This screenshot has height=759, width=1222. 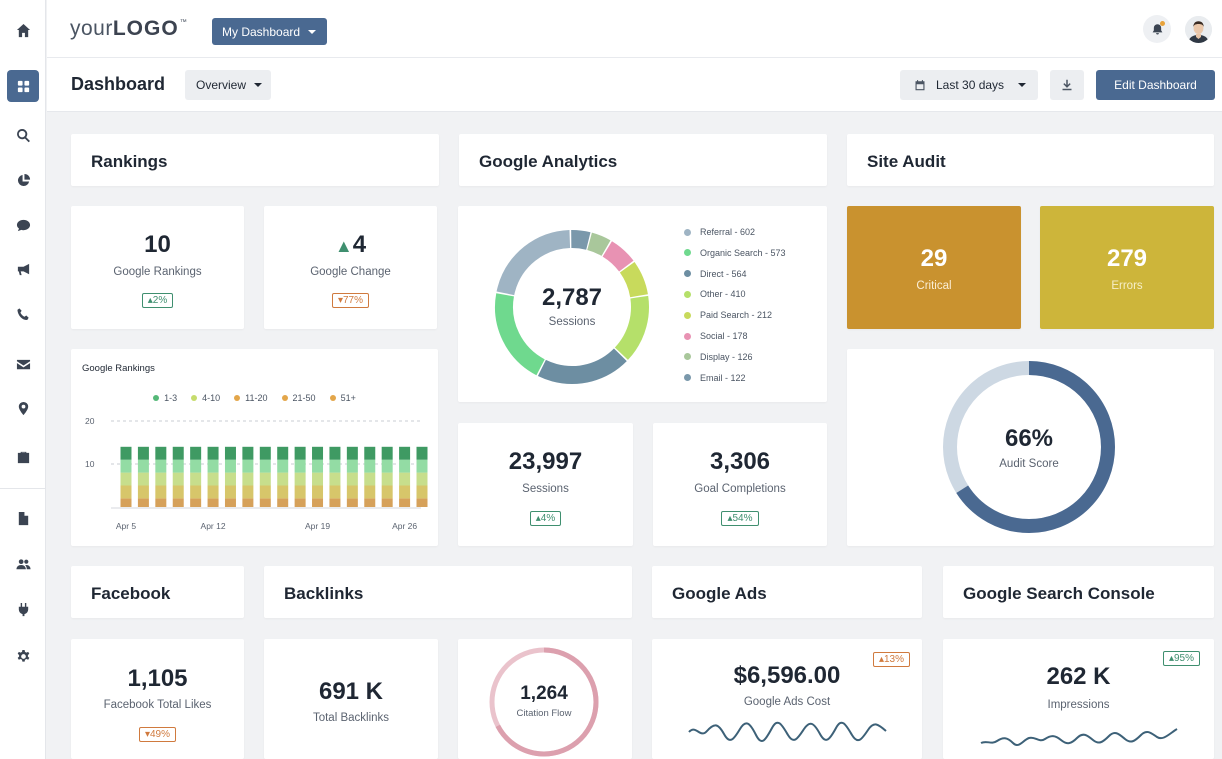 What do you see at coordinates (269, 31) in the screenshot?
I see `dashboard-select: My Dashboard` at bounding box center [269, 31].